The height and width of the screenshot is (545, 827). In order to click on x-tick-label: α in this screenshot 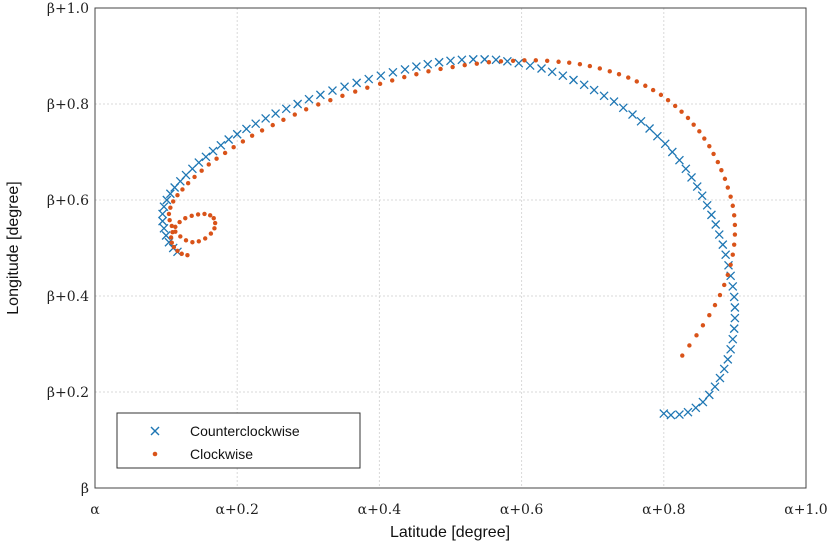, I will do `click(95, 510)`.